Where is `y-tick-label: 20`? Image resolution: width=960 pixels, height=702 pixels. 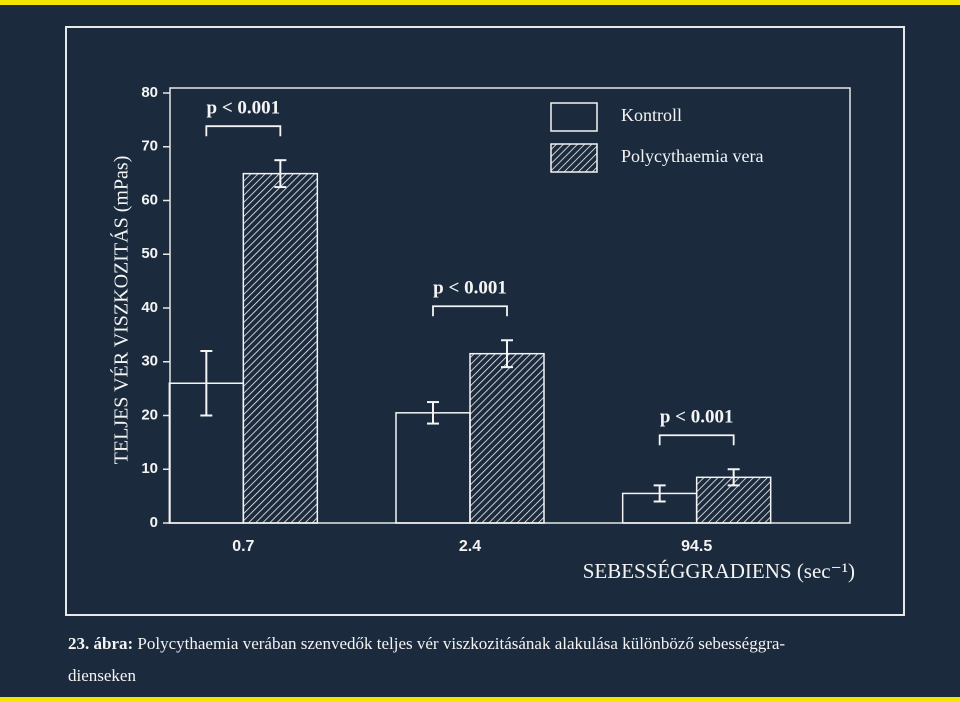 y-tick-label: 20 is located at coordinates (149, 414).